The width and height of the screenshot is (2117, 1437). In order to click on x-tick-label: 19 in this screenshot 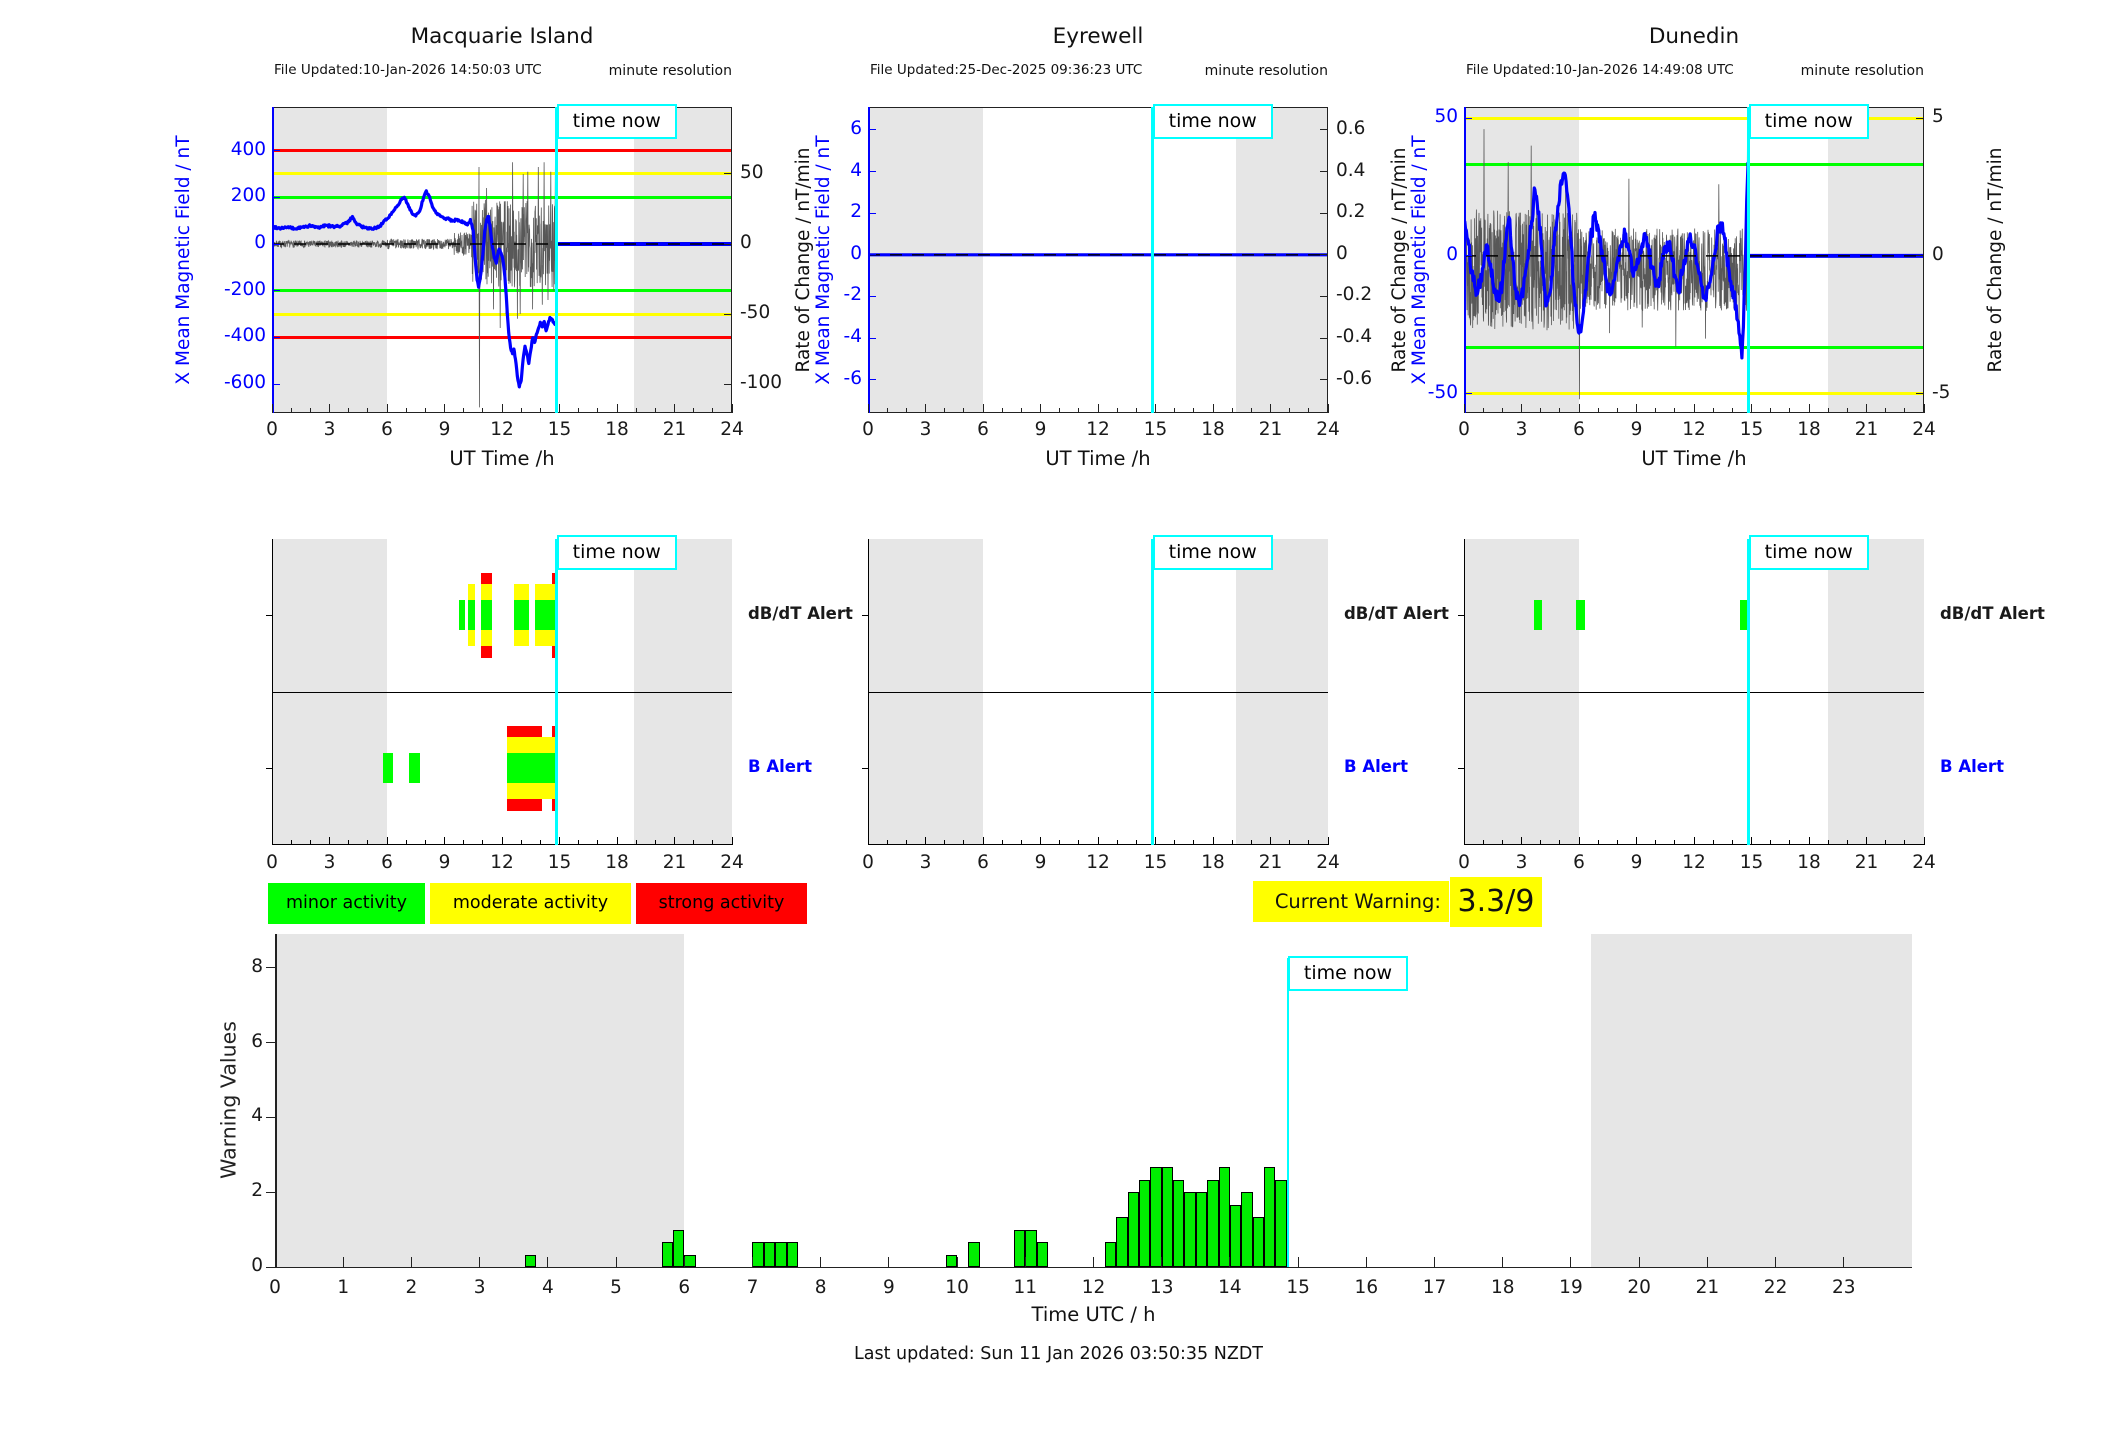, I will do `click(1571, 1287)`.